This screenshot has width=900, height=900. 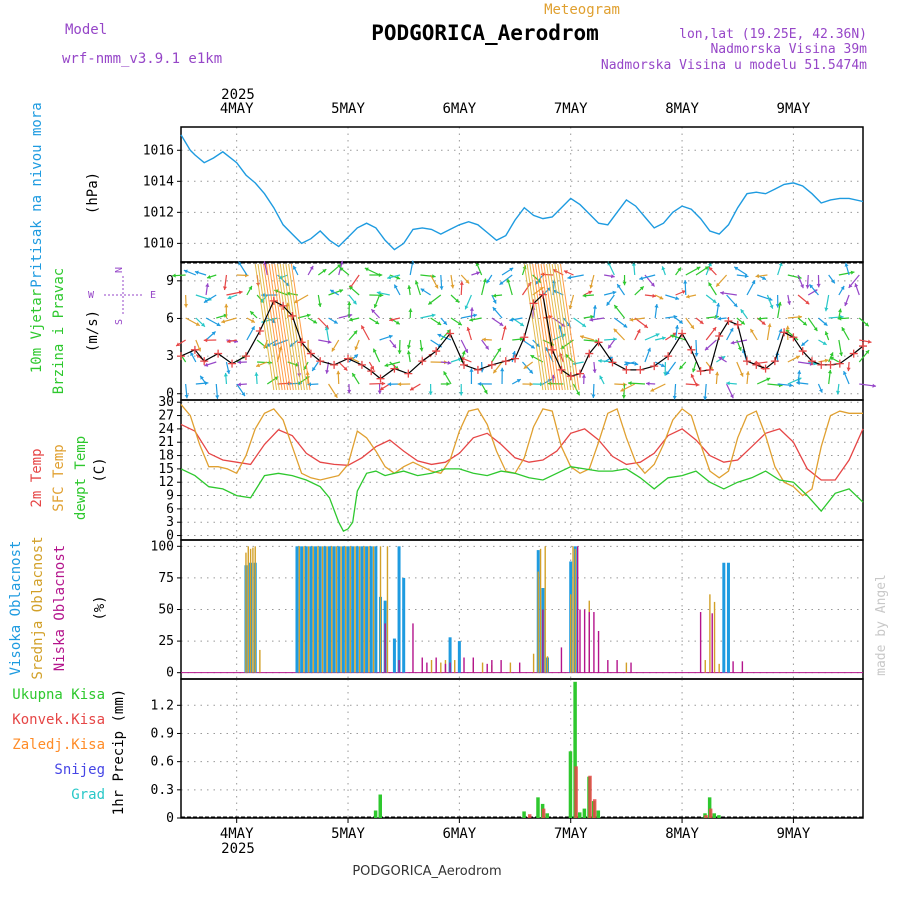 I want to click on cloud-ylabel-mid: Srednja Oblacnost, so click(x=38, y=607).